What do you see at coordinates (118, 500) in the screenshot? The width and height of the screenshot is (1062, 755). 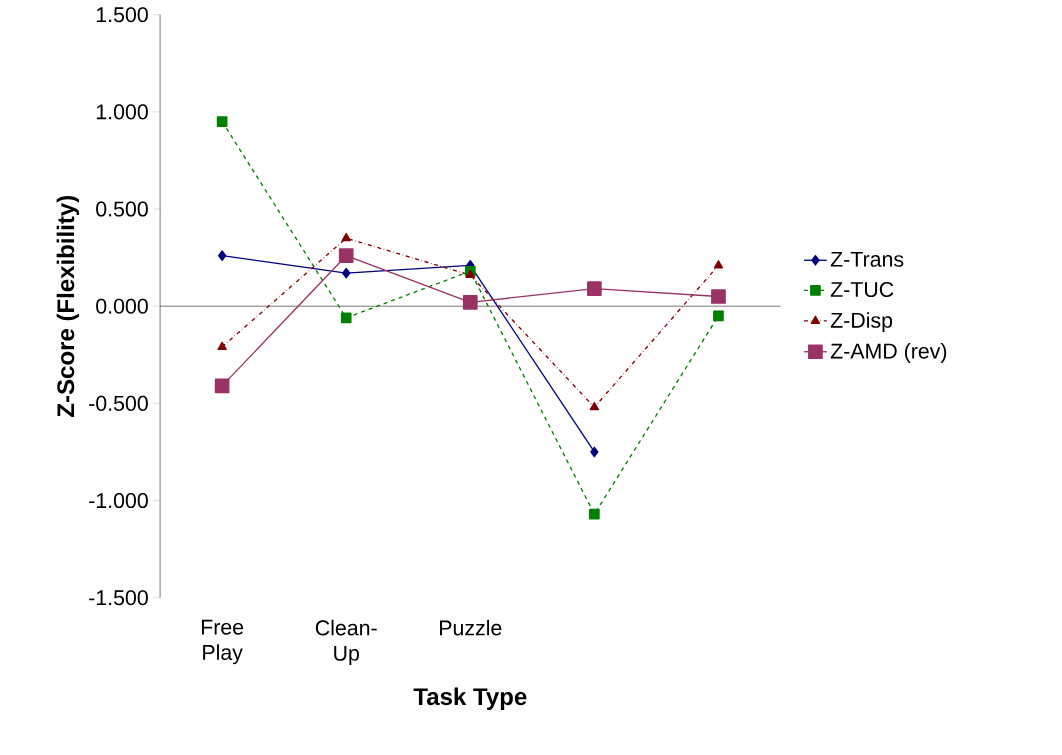 I see `y-tick-label: -1.000` at bounding box center [118, 500].